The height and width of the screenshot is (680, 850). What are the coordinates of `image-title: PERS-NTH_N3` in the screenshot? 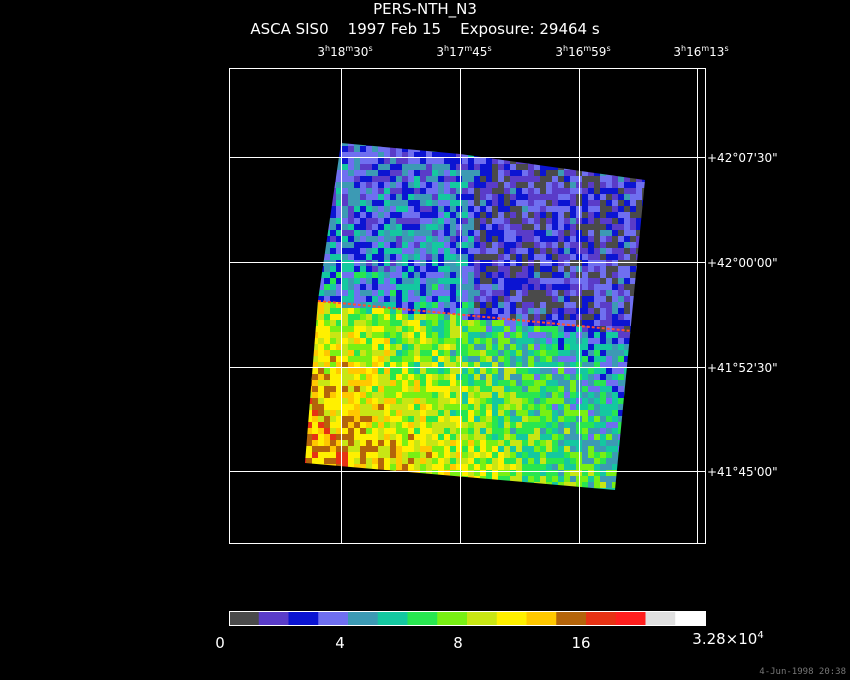 It's located at (425, 9).